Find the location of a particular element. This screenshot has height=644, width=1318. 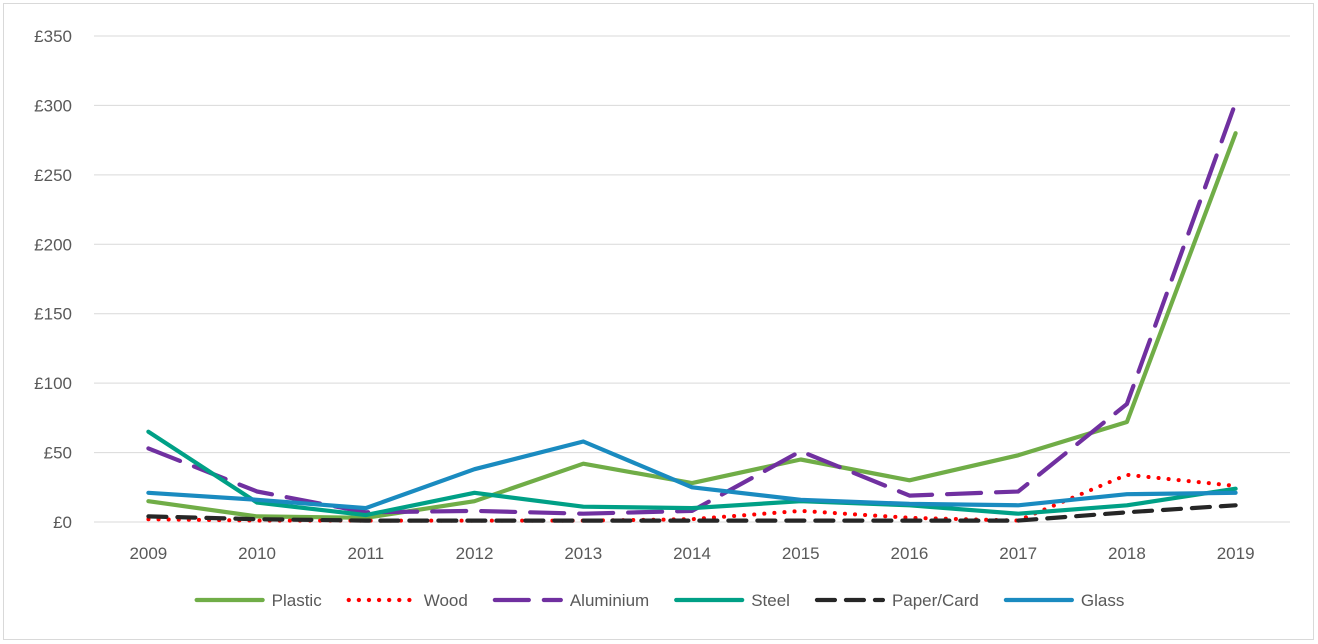

y-tick-label: £250 is located at coordinates (53, 175).